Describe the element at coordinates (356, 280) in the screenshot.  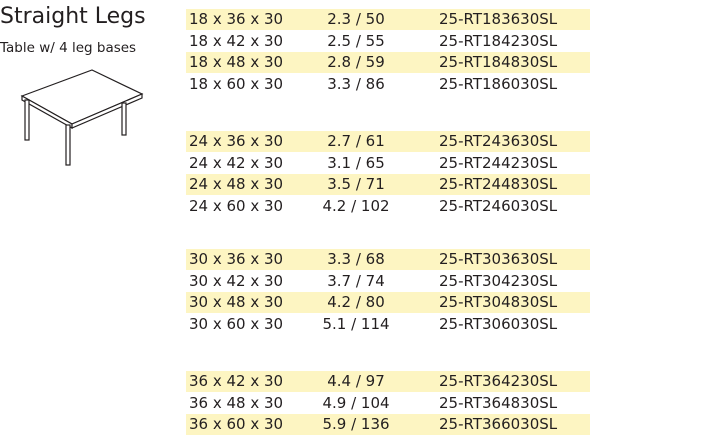
I see `weight: 3.7 / 74` at that location.